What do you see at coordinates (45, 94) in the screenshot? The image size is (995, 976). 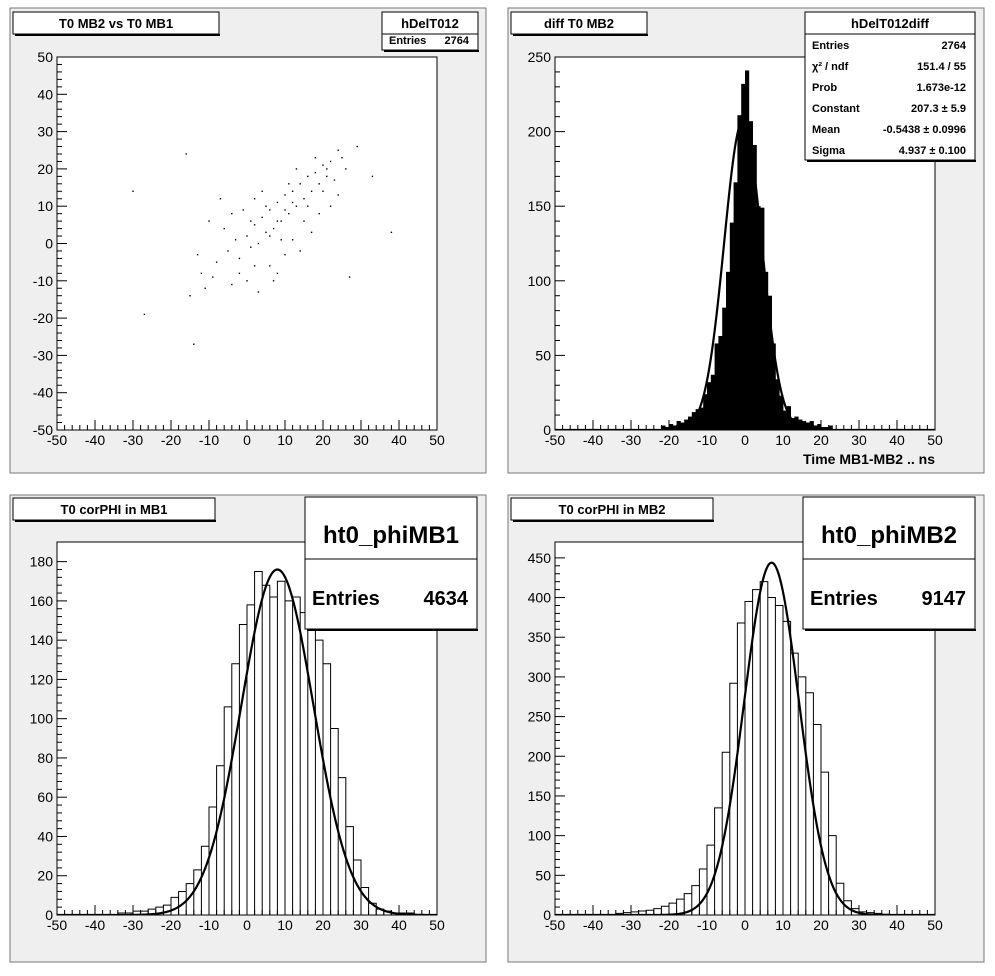 I see `y-tick-label: 40` at bounding box center [45, 94].